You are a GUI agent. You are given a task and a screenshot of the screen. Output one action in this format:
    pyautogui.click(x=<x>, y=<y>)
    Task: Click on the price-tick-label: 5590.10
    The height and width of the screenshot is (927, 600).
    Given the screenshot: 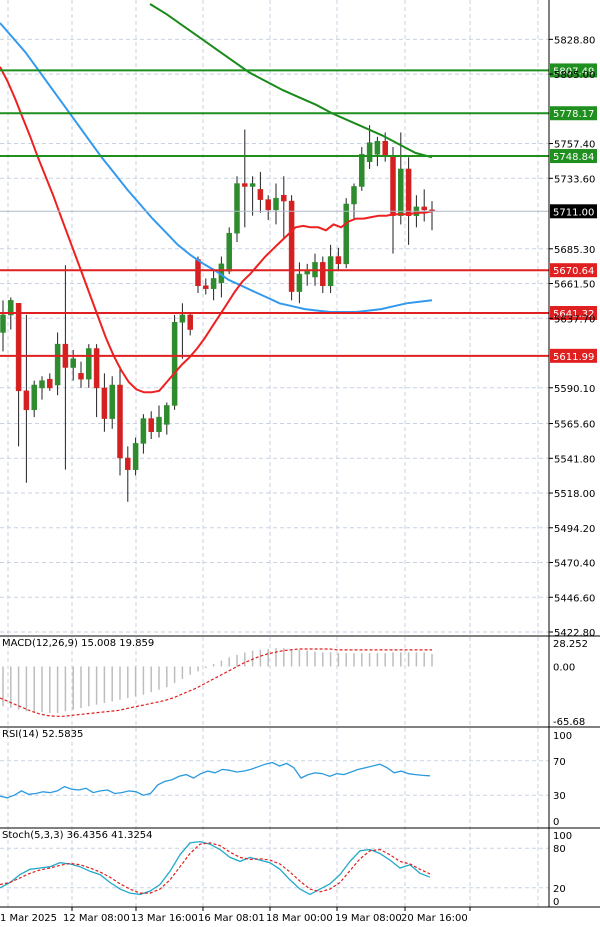 What is the action you would take?
    pyautogui.click(x=574, y=389)
    